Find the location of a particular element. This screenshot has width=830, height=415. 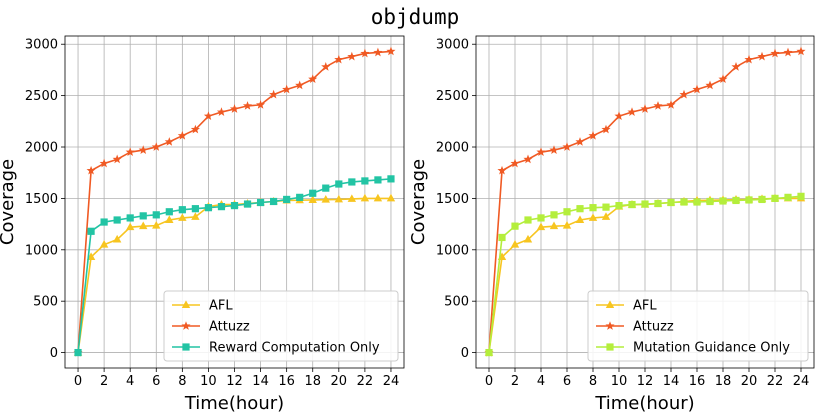

x-tick-label: 10 is located at coordinates (208, 381).